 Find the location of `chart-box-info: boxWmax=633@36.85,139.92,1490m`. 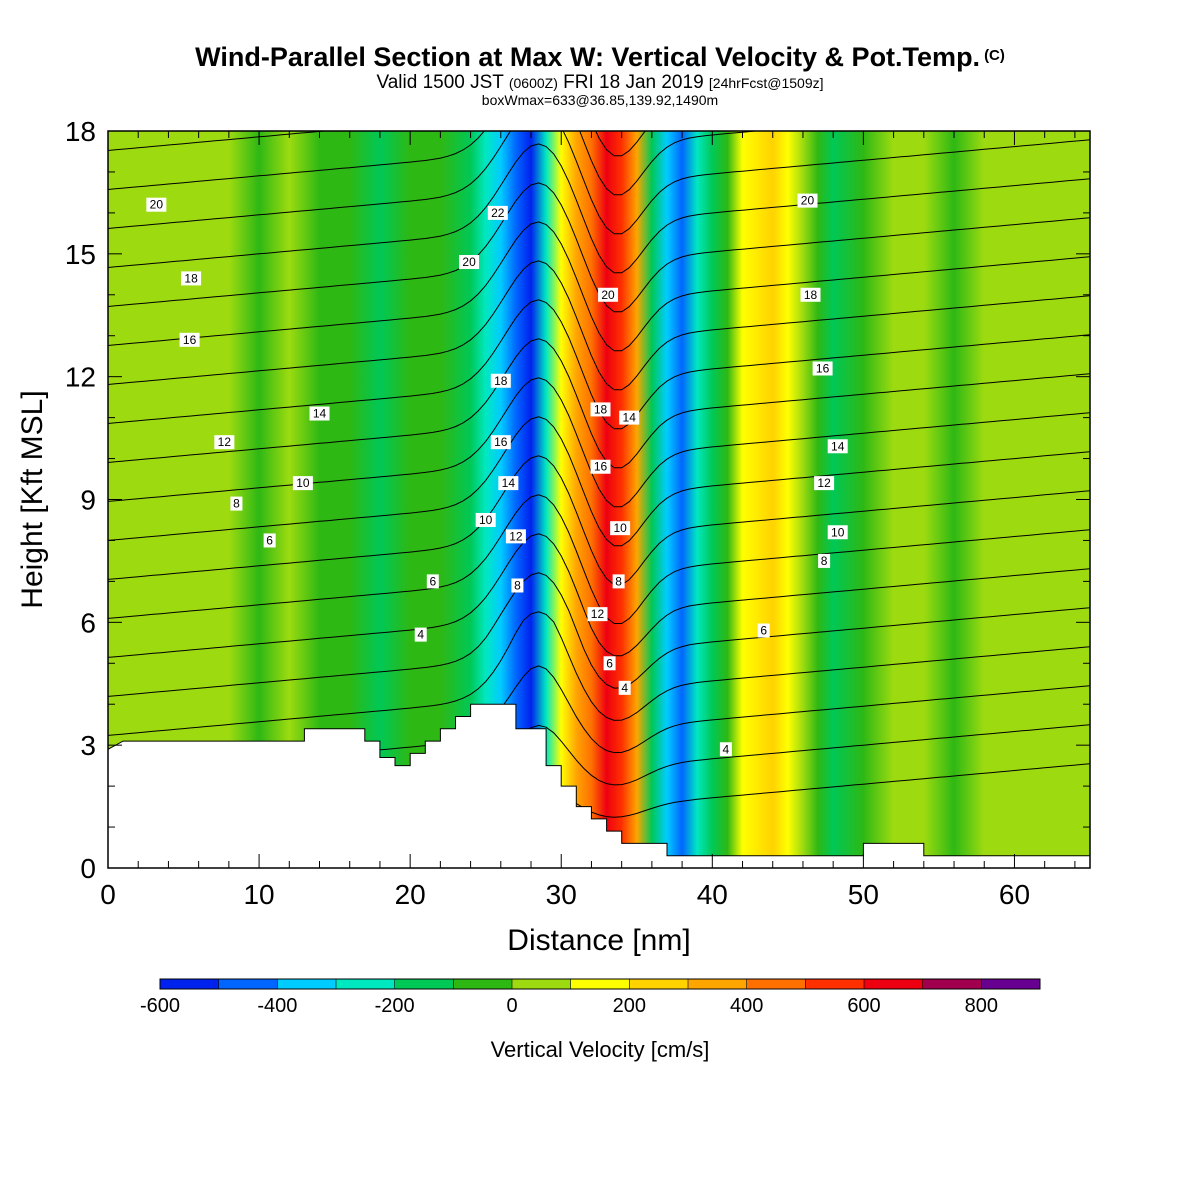

chart-box-info: boxWmax=633@36.85,139.92,1490m is located at coordinates (600, 100).